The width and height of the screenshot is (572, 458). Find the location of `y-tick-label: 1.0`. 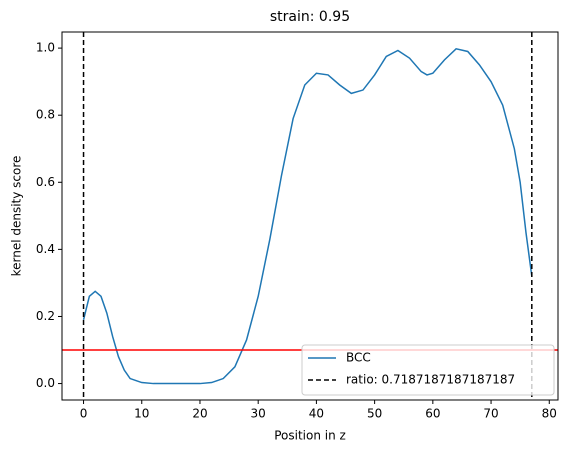

y-tick-label: 1.0 is located at coordinates (45, 48).